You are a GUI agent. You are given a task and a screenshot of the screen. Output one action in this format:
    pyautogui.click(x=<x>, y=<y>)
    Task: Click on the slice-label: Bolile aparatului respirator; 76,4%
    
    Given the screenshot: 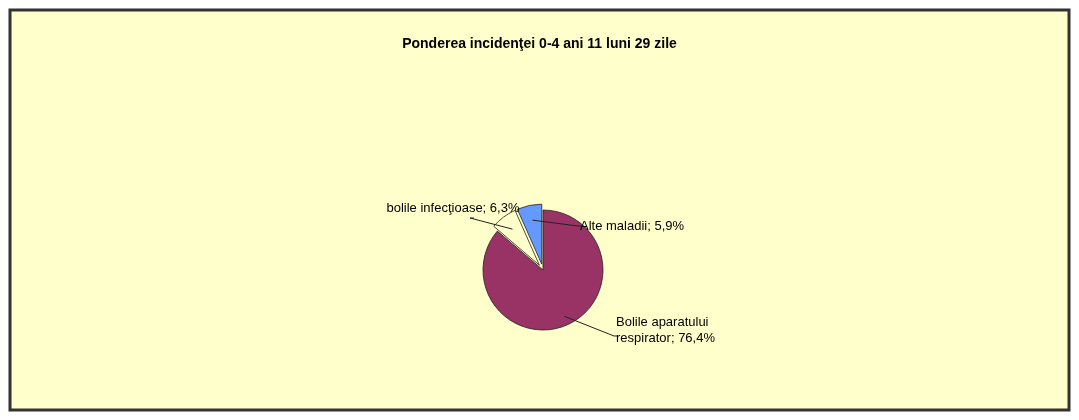 What is the action you would take?
    pyautogui.click(x=666, y=329)
    